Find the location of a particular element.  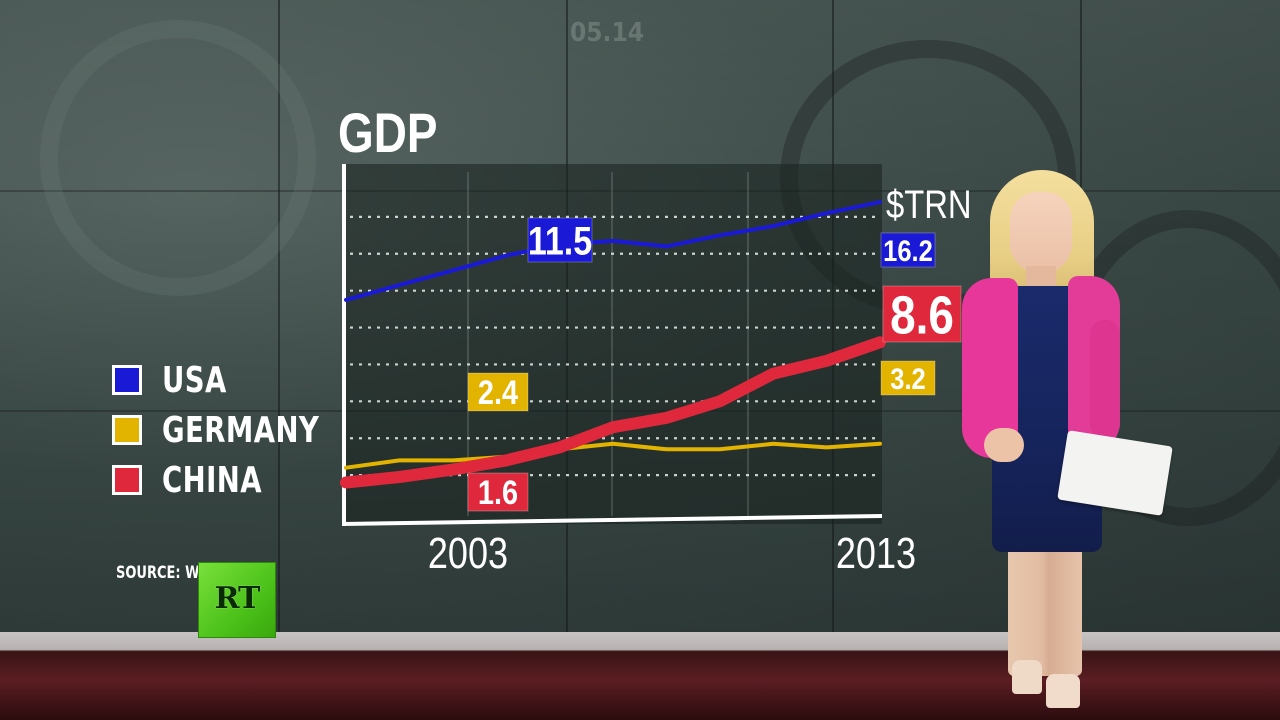

rt-channel-logo: RT is located at coordinates (237, 600).